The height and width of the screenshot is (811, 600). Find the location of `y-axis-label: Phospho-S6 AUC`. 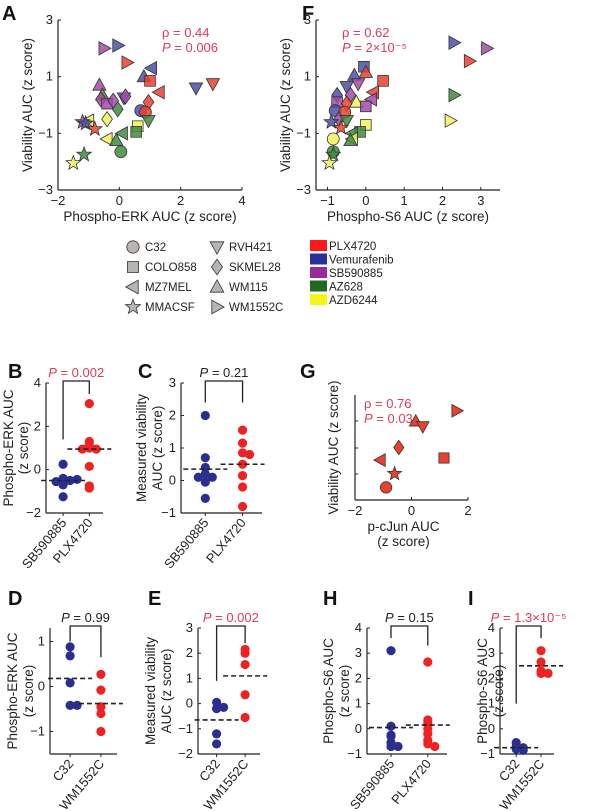

y-axis-label: Phospho-S6 AUC is located at coordinates (482, 691).